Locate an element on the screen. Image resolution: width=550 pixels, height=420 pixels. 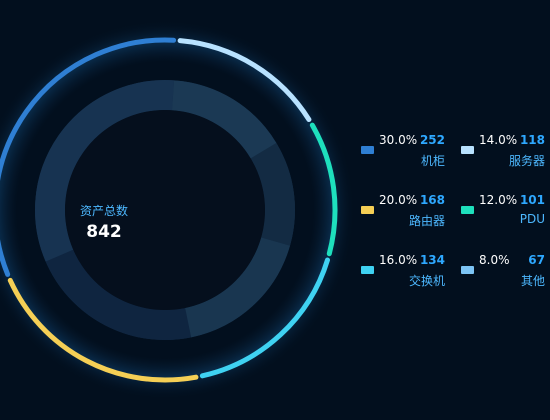
legend-name: 服务器 is located at coordinates (526, 161).